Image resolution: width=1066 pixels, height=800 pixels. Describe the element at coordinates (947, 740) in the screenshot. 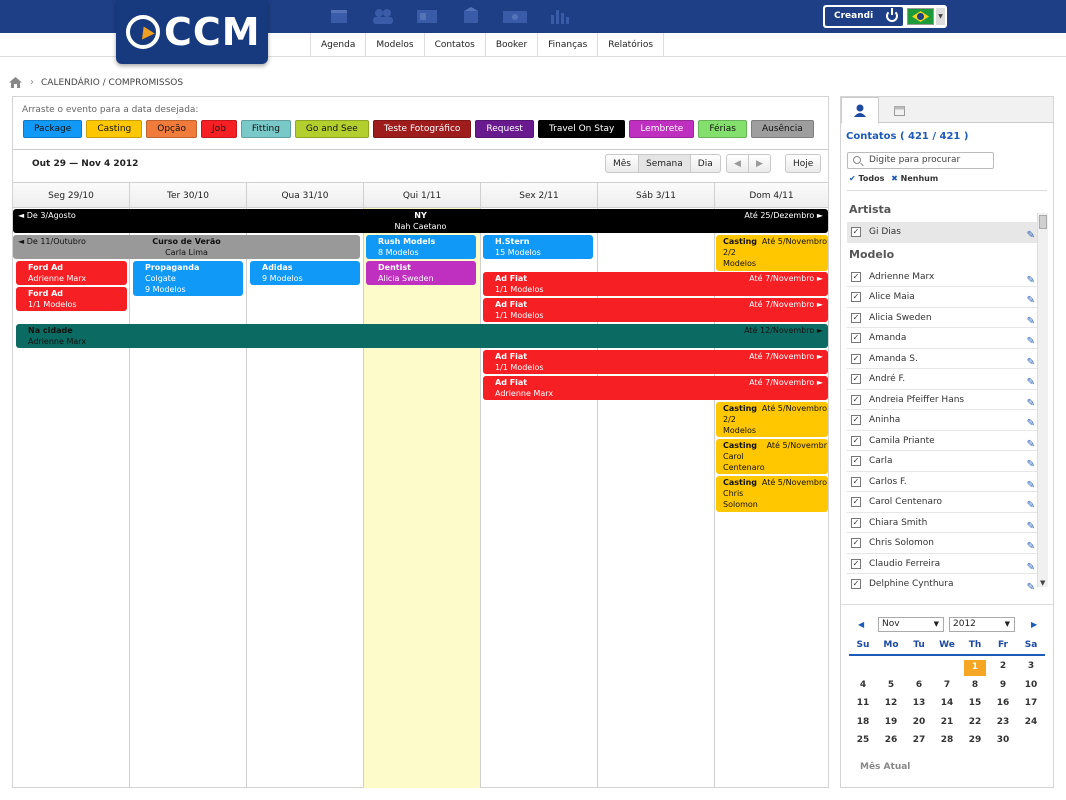

I see `calendar-day: 28` at that location.